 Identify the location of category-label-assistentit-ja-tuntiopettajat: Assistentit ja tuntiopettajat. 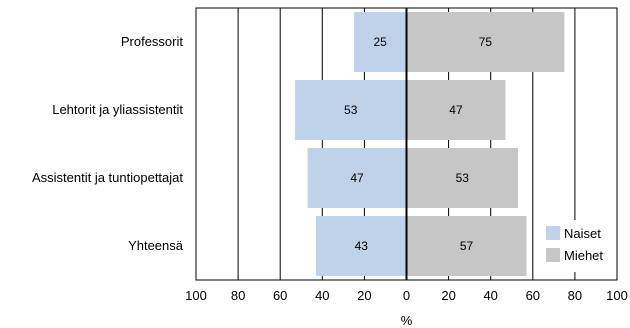
(107, 177).